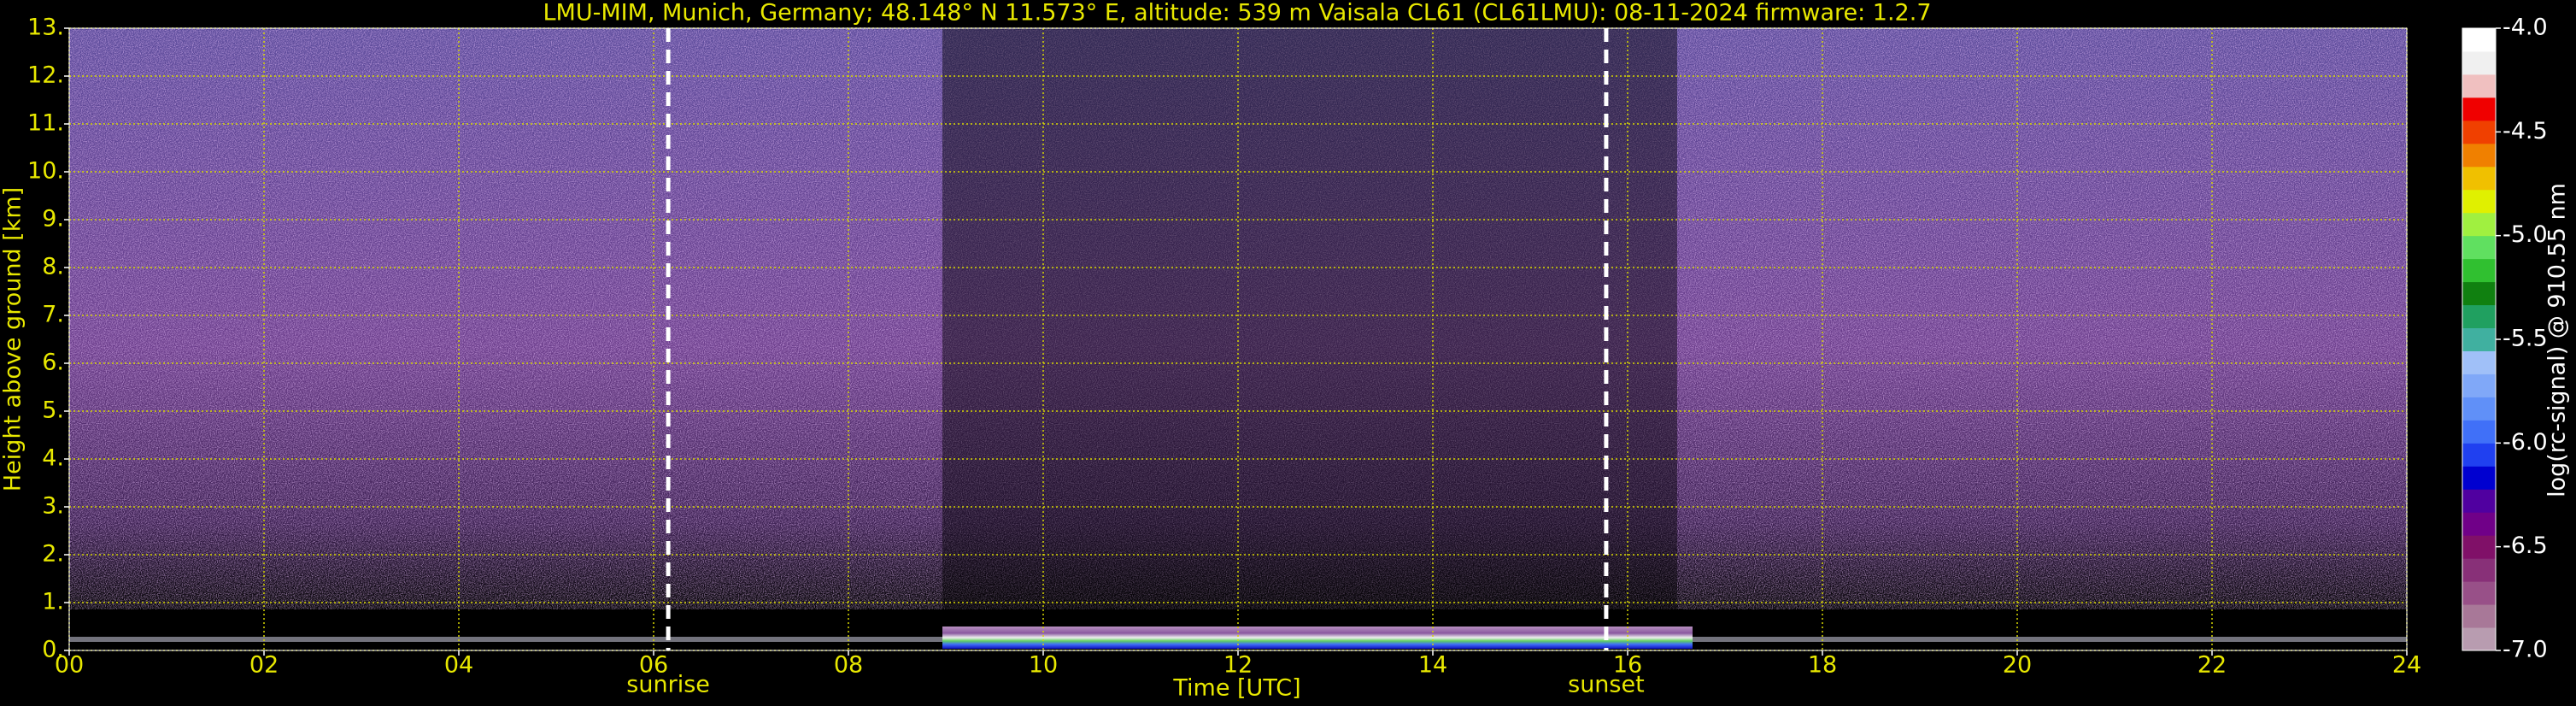 The width and height of the screenshot is (2576, 706). I want to click on y-tick-label: 7., so click(53, 315).